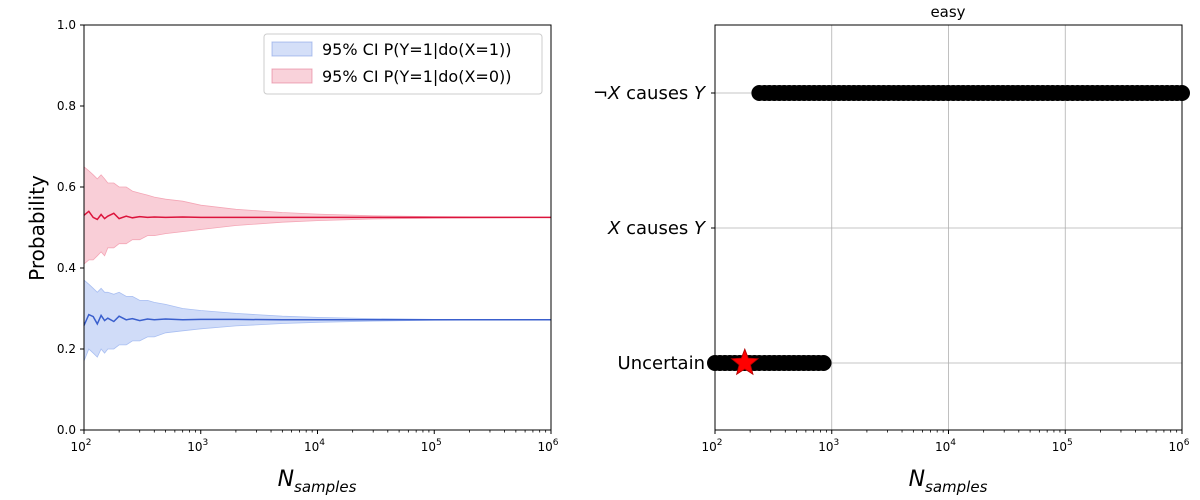  Describe the element at coordinates (823, 363) in the screenshot. I see `decision-point` at that location.